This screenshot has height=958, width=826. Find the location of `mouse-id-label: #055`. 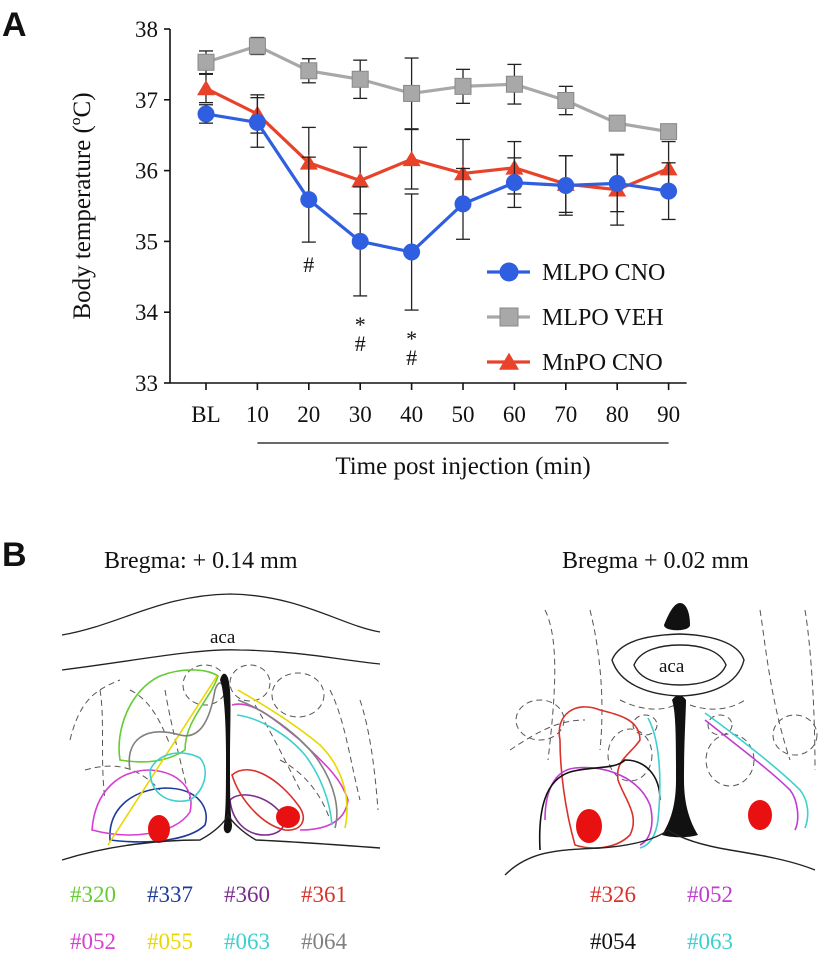

mouse-id-label: #055 is located at coordinates (170, 941).